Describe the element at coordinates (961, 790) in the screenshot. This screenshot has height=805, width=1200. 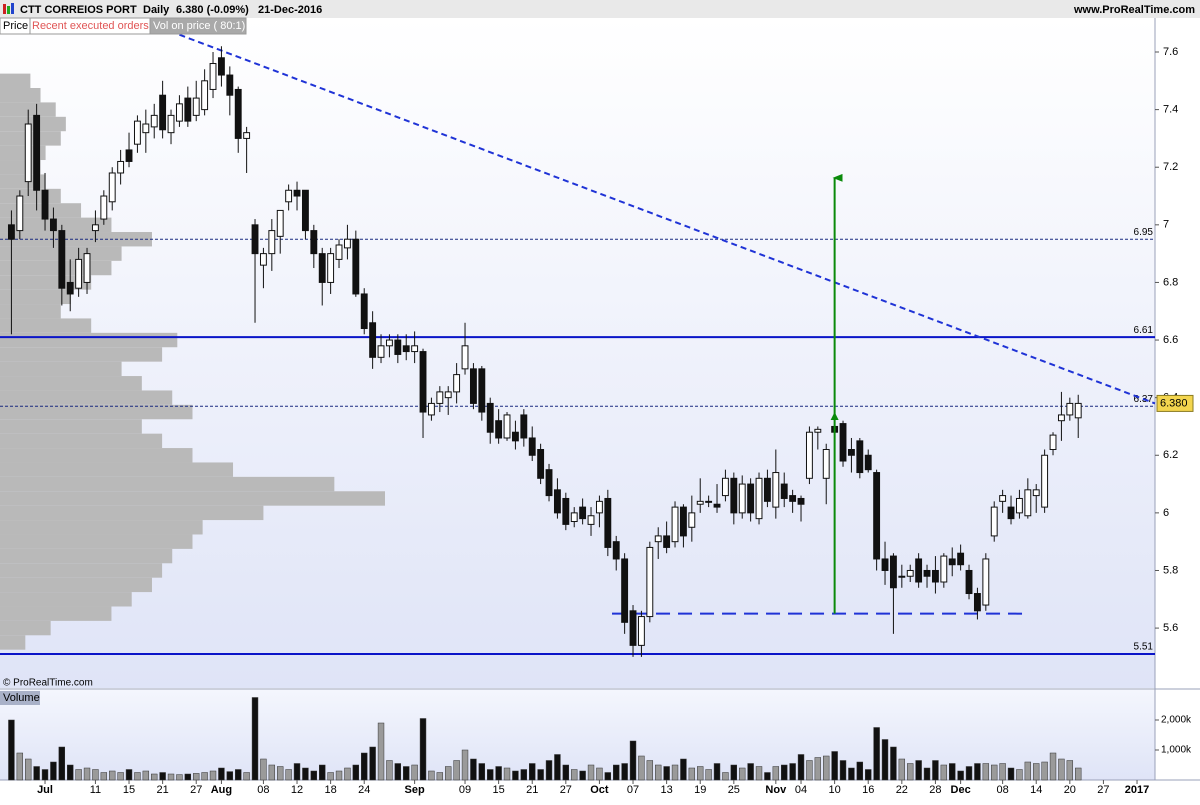
I see `x-tick-label: Dec` at that location.